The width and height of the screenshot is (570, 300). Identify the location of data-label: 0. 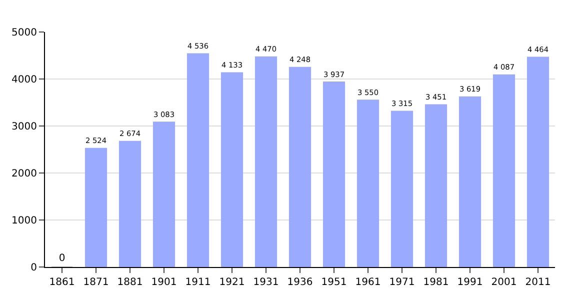
(62, 258).